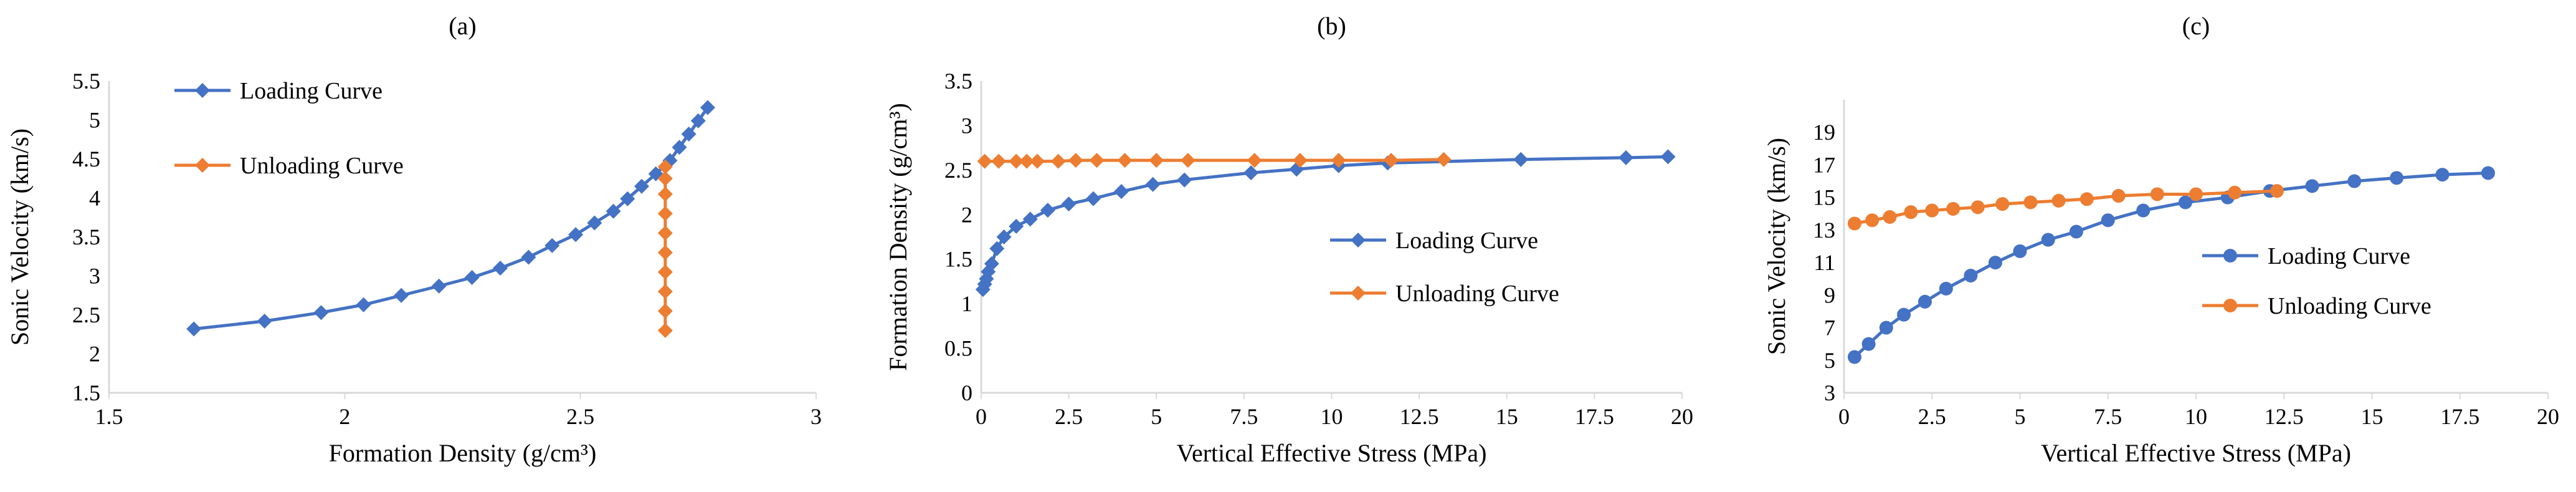  What do you see at coordinates (289, 128) in the screenshot?
I see `legend: Loading Curve Unloading Curve` at bounding box center [289, 128].